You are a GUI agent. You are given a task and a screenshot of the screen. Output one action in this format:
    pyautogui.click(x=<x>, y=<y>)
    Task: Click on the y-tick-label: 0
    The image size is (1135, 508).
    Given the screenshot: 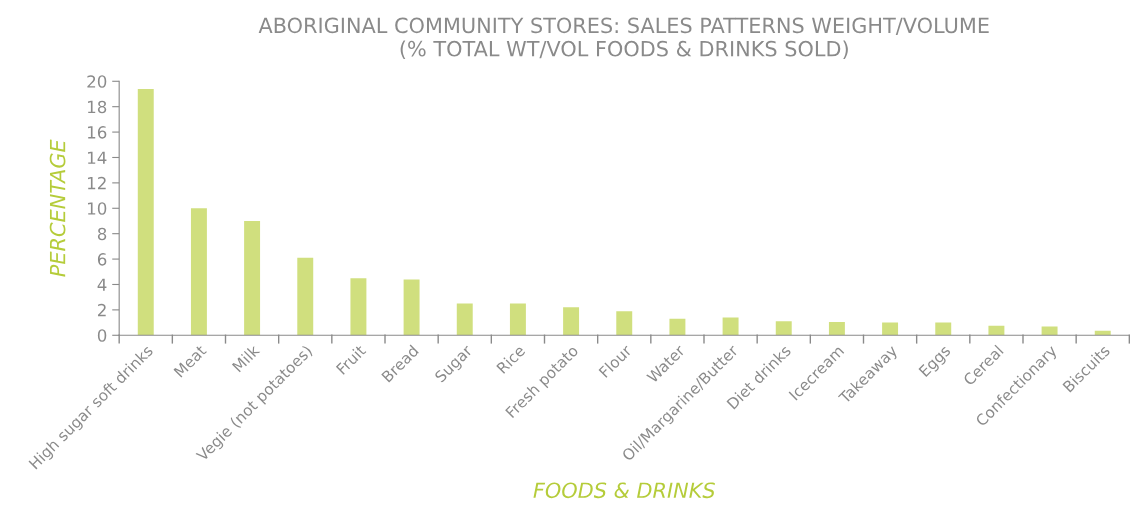 What is the action you would take?
    pyautogui.click(x=102, y=335)
    